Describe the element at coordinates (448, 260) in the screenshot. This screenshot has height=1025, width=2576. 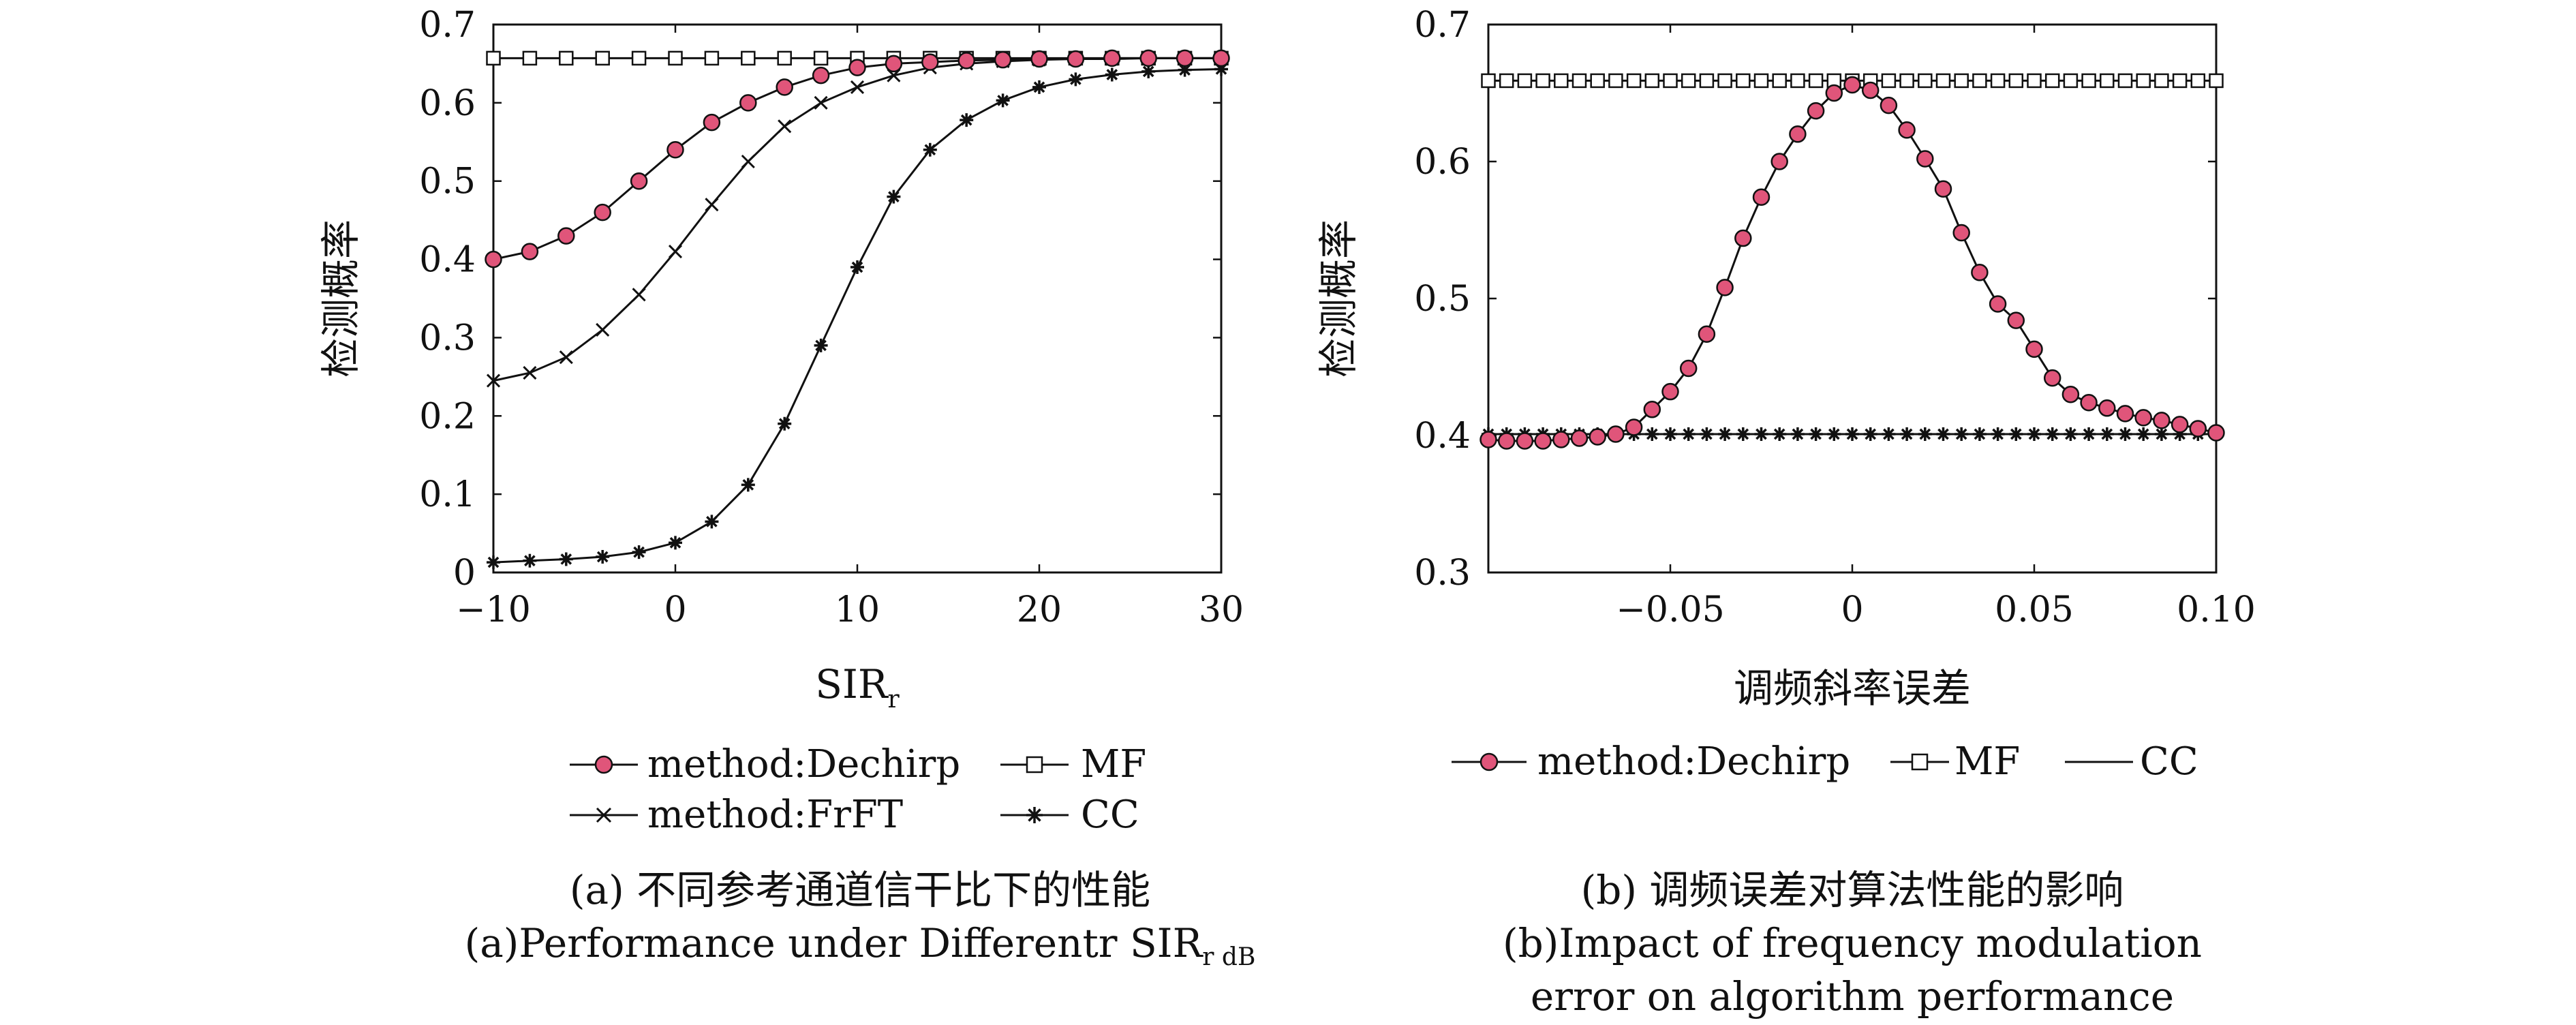
I see `y-tick-label: 0.4` at that location.